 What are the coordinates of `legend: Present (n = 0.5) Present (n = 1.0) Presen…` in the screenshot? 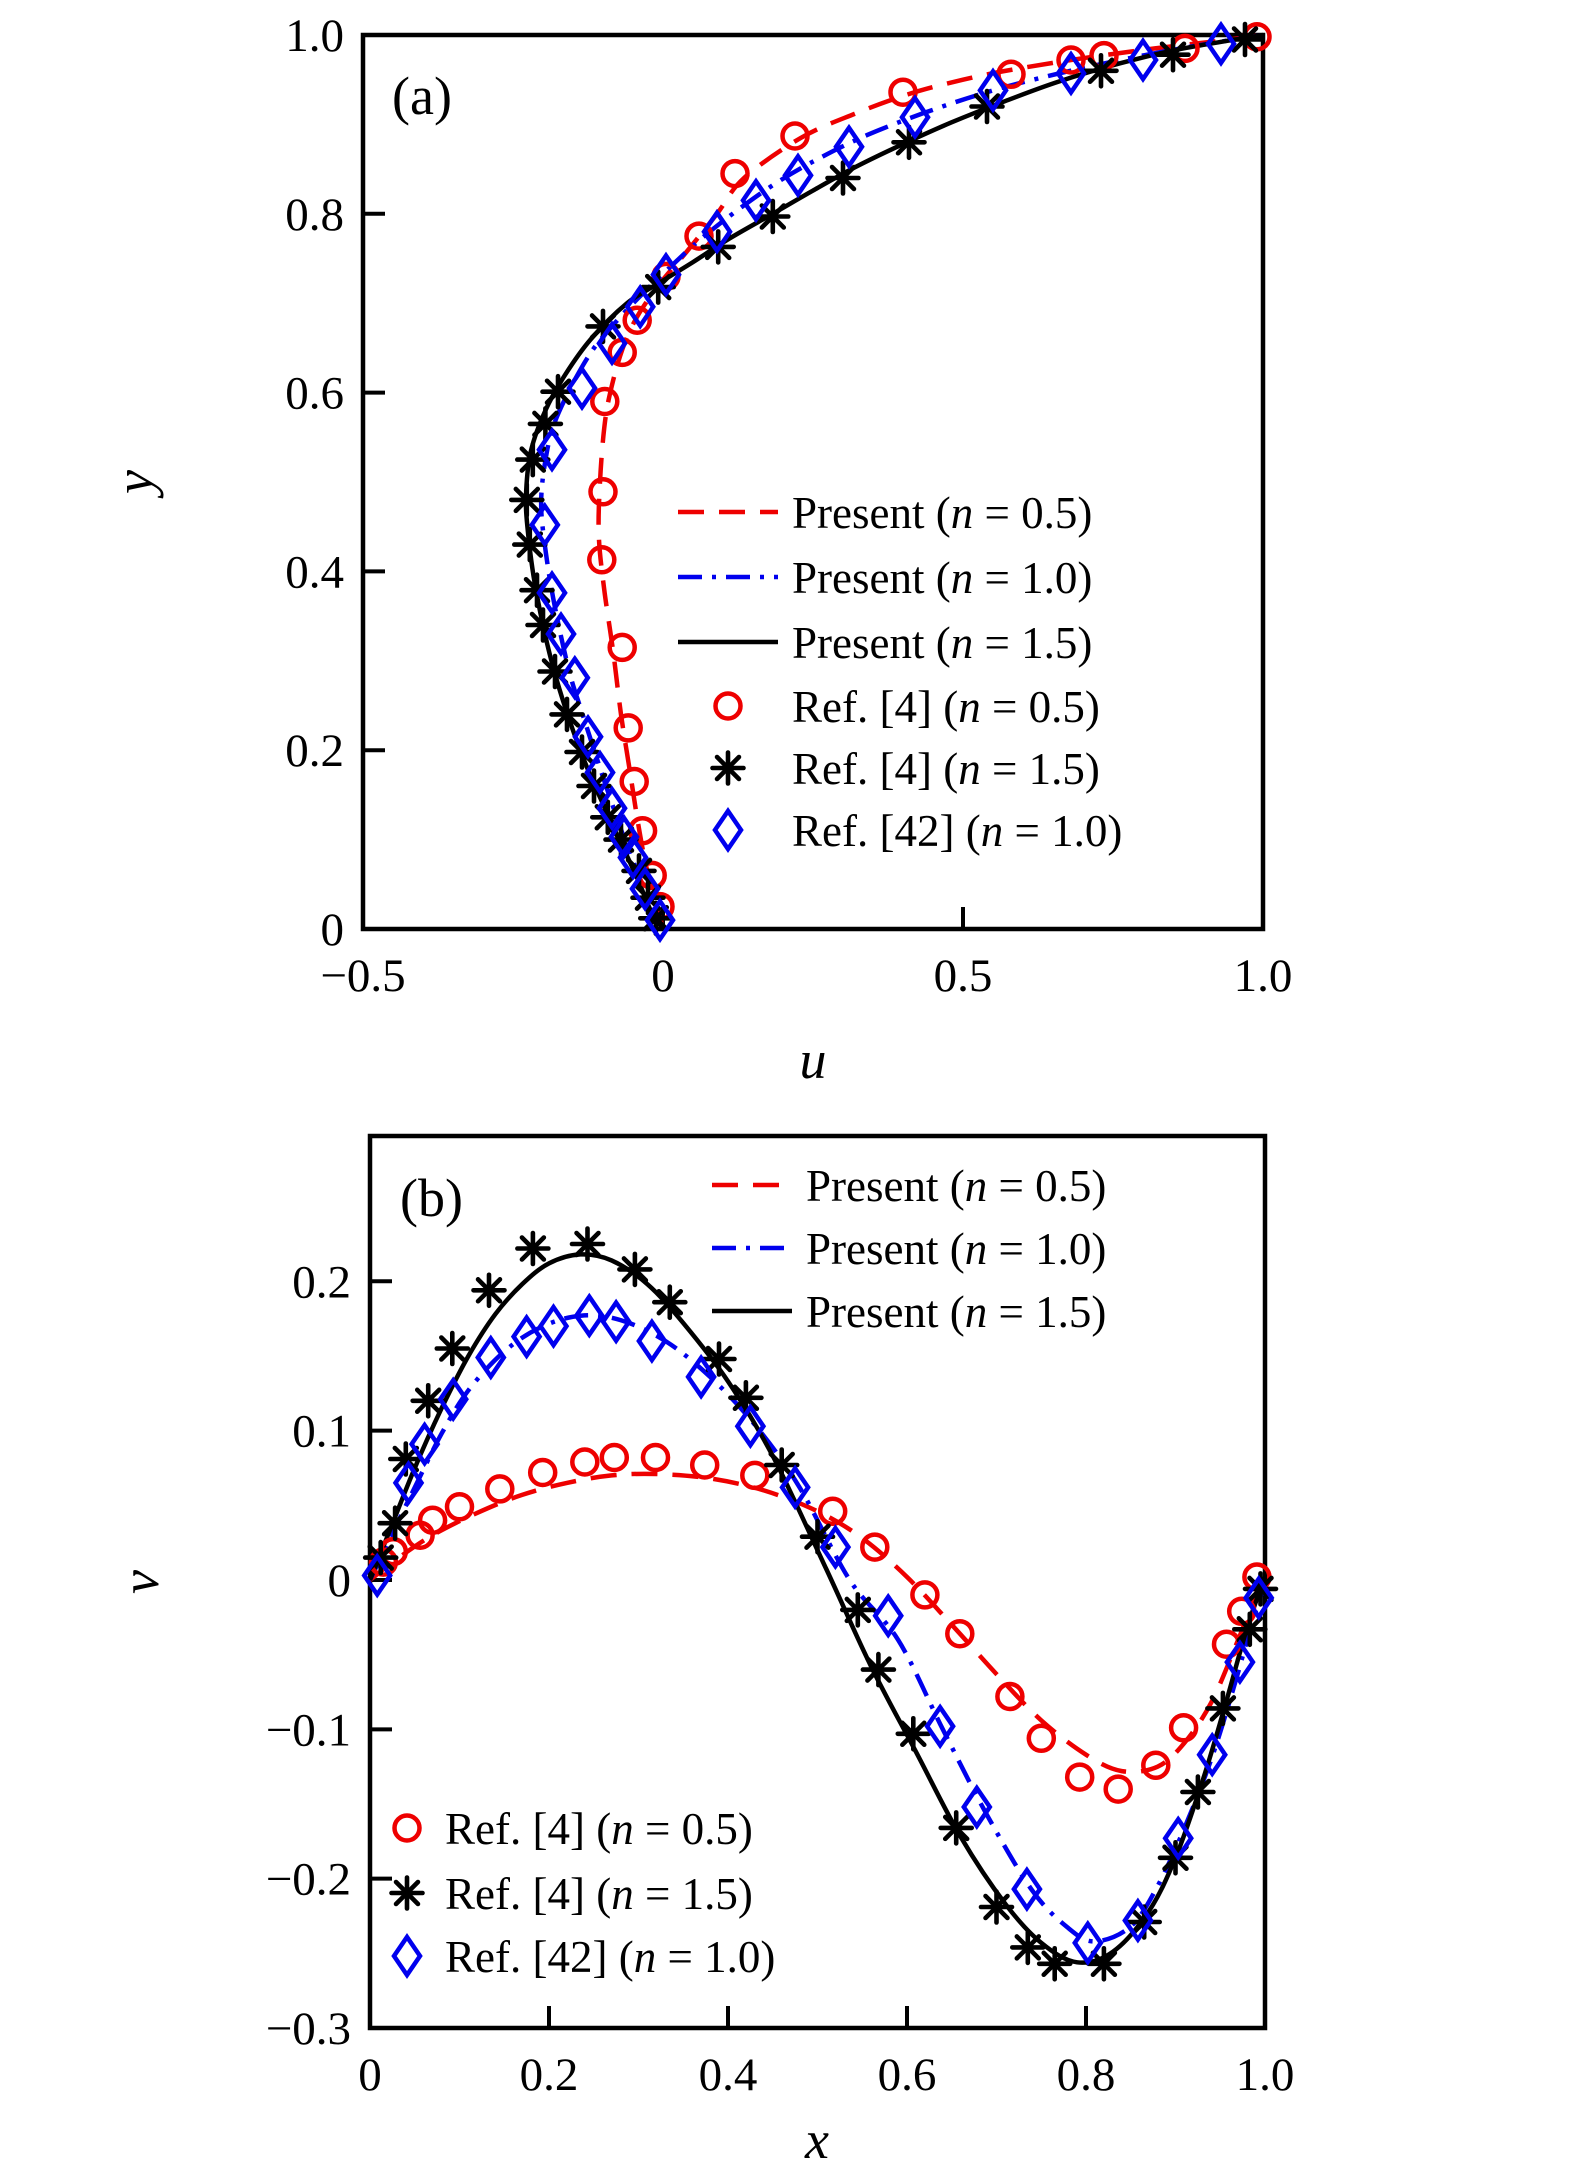 It's located at (909, 1249).